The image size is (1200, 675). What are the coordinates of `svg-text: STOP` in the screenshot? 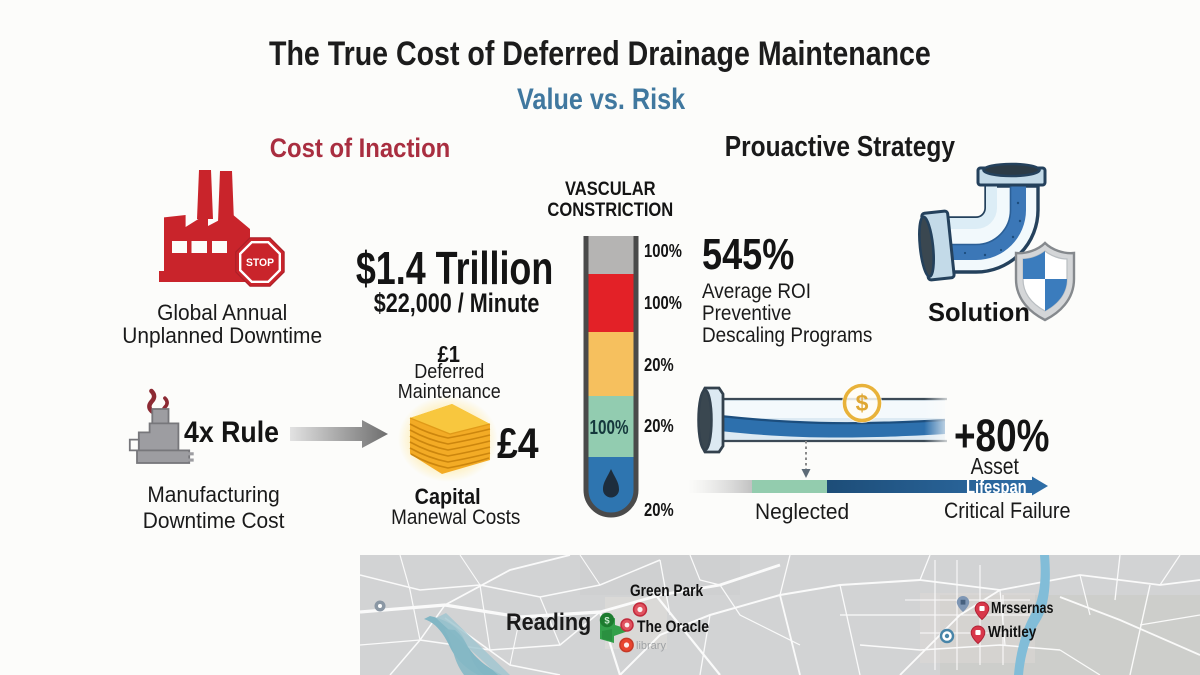 It's located at (260, 263).